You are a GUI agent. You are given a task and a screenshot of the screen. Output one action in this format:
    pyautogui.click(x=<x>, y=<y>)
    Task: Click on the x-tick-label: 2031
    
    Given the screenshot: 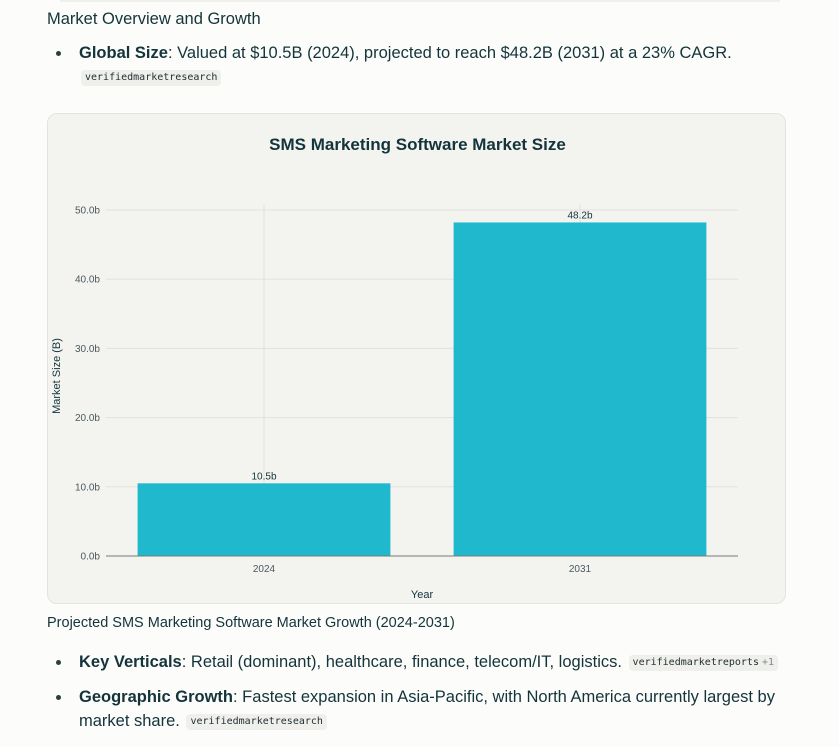 What is the action you would take?
    pyautogui.click(x=580, y=569)
    